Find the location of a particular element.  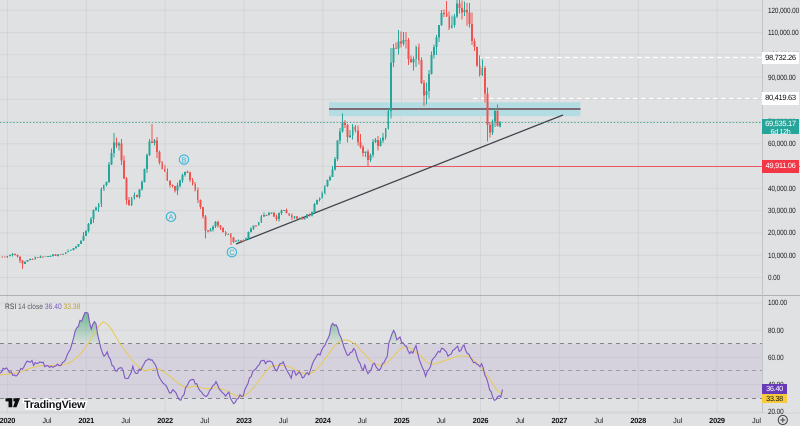

svg-text: TradingView is located at coordinates (55, 404).